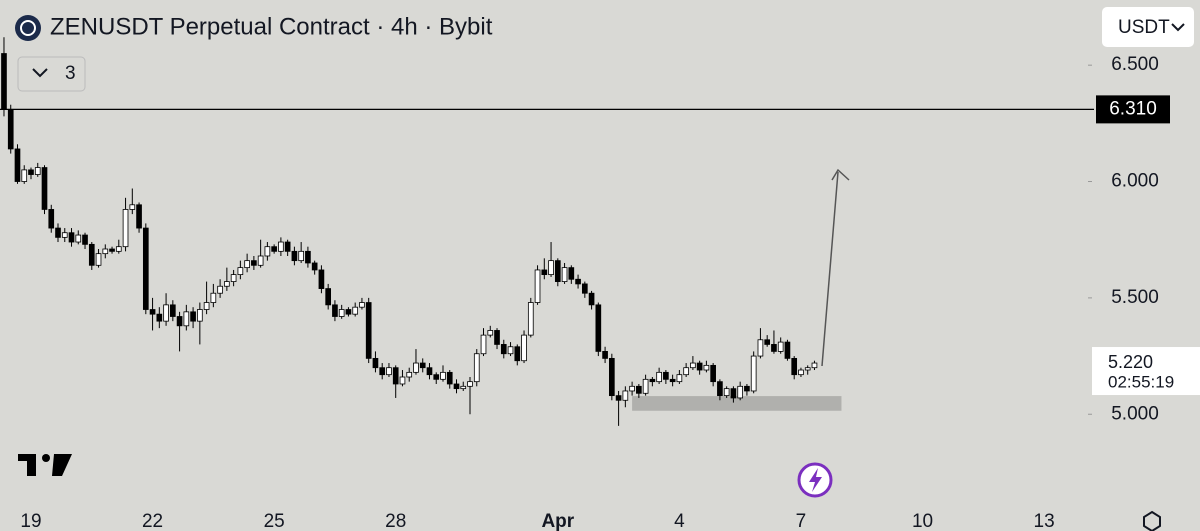 Image resolution: width=1200 pixels, height=531 pixels. Describe the element at coordinates (1130, 362) in the screenshot. I see `last-price-label: 5.220` at that location.